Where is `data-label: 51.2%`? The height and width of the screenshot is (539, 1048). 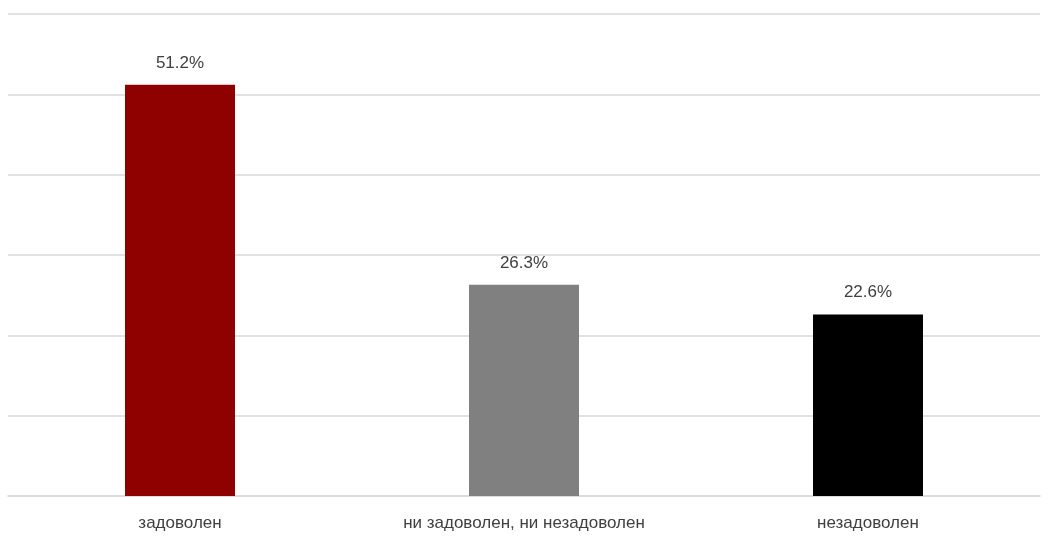 data-label: 51.2% is located at coordinates (180, 62).